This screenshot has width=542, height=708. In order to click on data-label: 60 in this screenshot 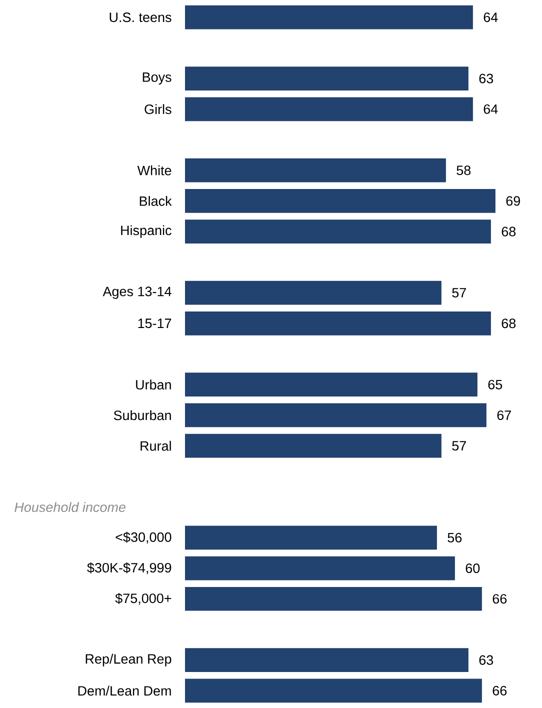, I will do `click(473, 568)`.